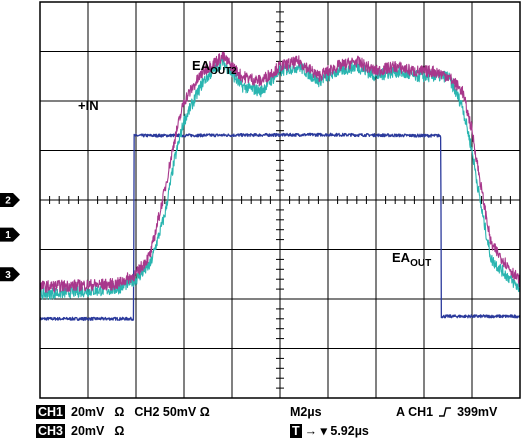 This screenshot has width=529, height=444. What do you see at coordinates (400, 412) in the screenshot?
I see `trigger-label: A` at bounding box center [400, 412].